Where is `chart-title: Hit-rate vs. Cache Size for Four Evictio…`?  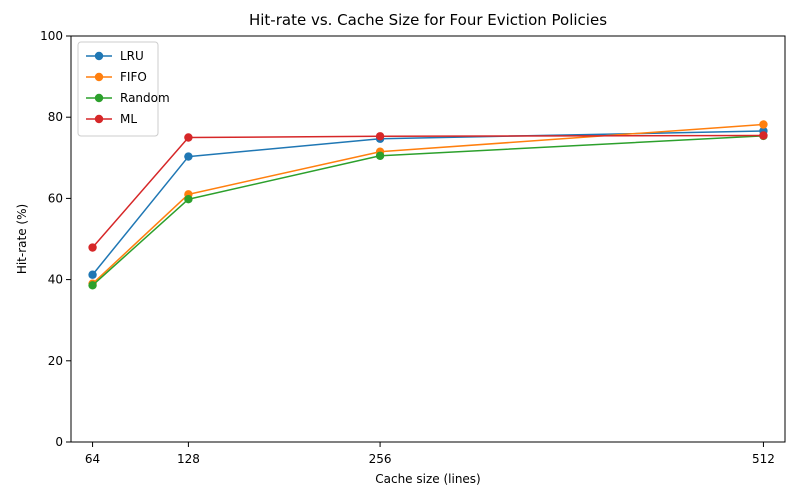 chart-title: Hit-rate vs. Cache Size for Four Evictio… is located at coordinates (428, 20).